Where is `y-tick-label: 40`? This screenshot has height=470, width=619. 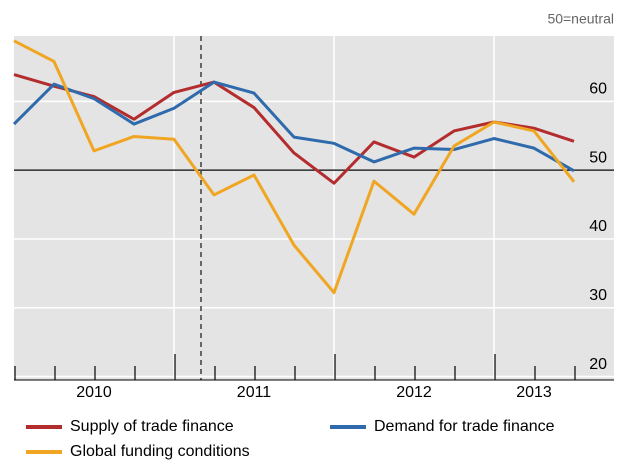 y-tick-label: 40 is located at coordinates (598, 226).